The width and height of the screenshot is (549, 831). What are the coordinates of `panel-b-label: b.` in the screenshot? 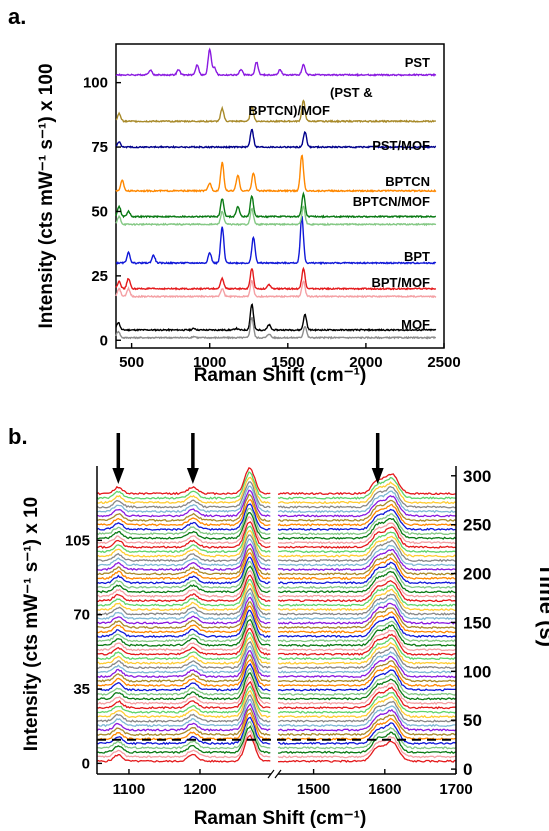 It's located at (18, 436).